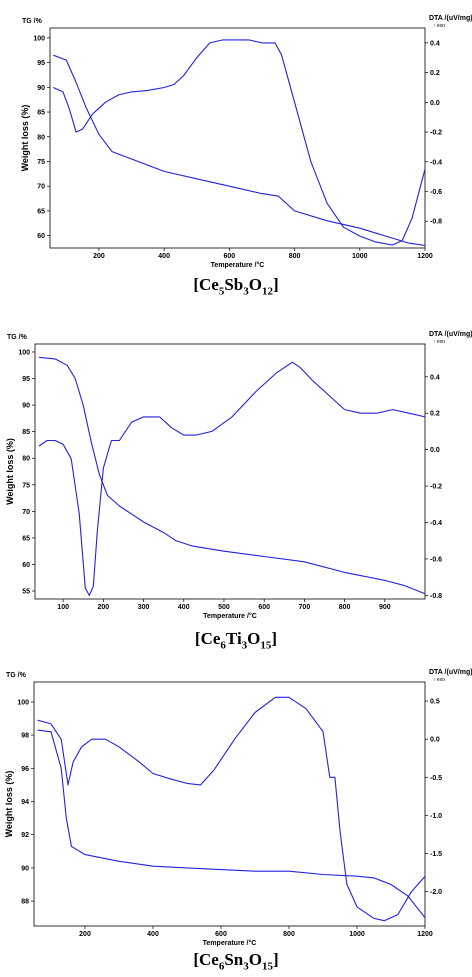  Describe the element at coordinates (25, 736) in the screenshot. I see `tg-tick-label: 98` at that location.